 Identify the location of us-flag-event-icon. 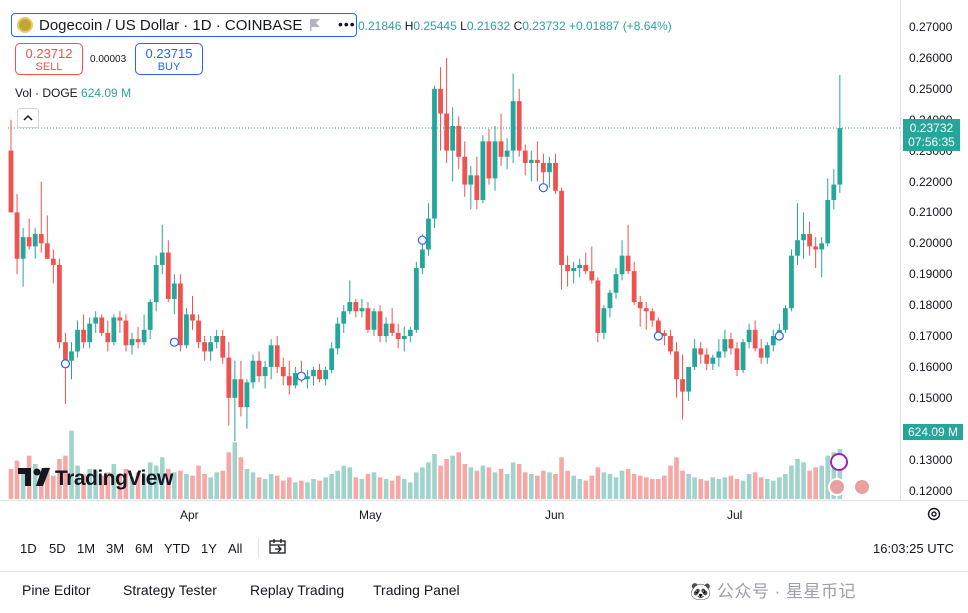
(837, 487).